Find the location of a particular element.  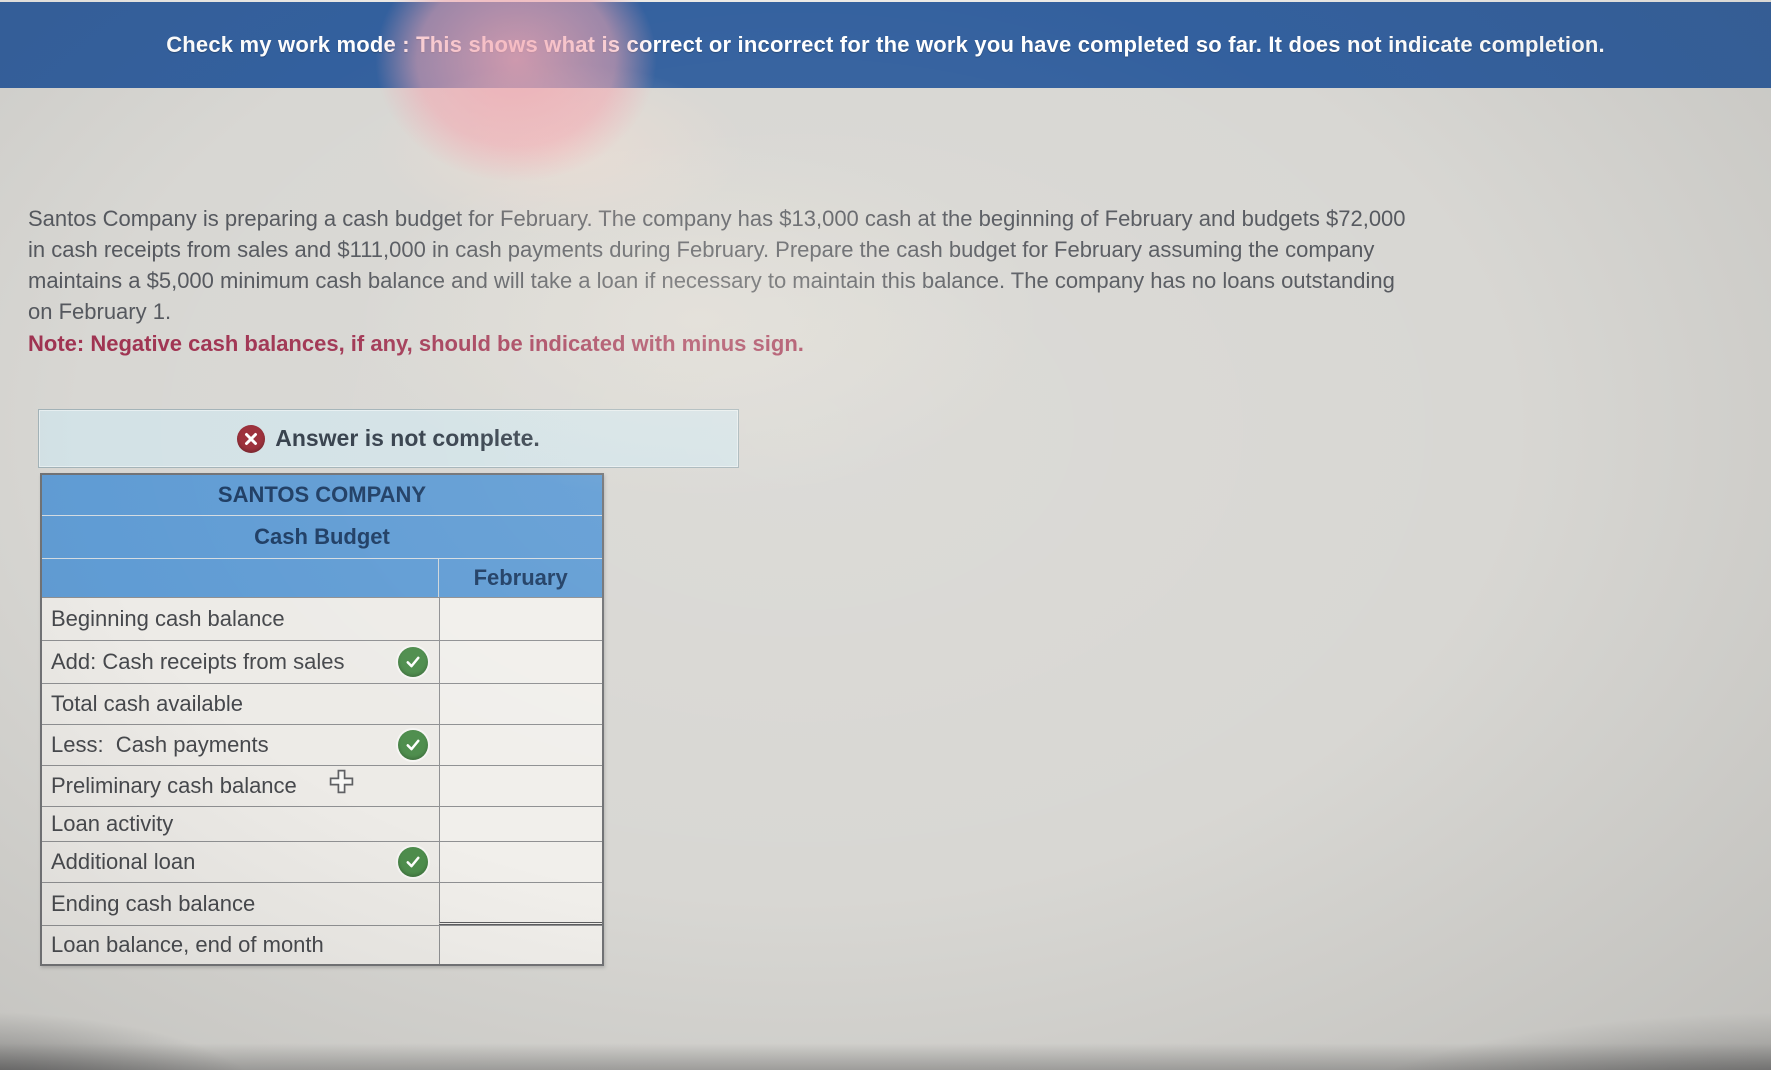

table-row: Preliminary cash balance is located at coordinates (322, 785).